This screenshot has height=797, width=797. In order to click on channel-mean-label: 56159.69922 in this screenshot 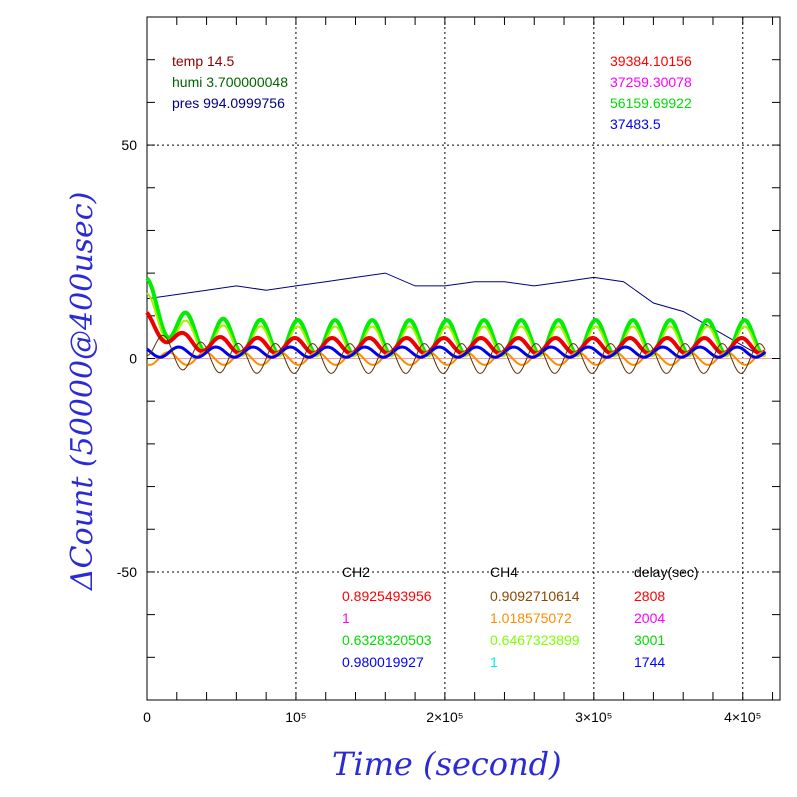, I will do `click(651, 103)`.